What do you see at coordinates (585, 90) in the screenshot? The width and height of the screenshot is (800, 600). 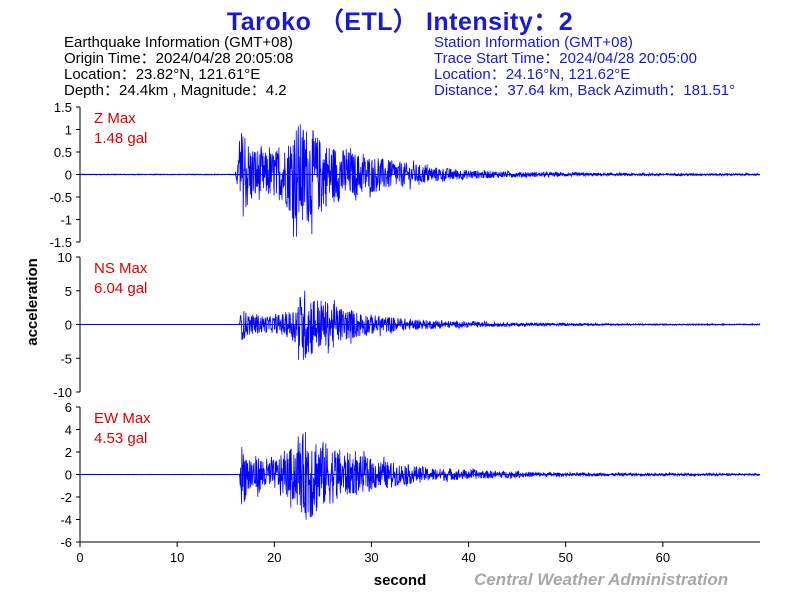 I see `station-distance: Distance：37.64 km, Back Azimuth：181.51°` at bounding box center [585, 90].